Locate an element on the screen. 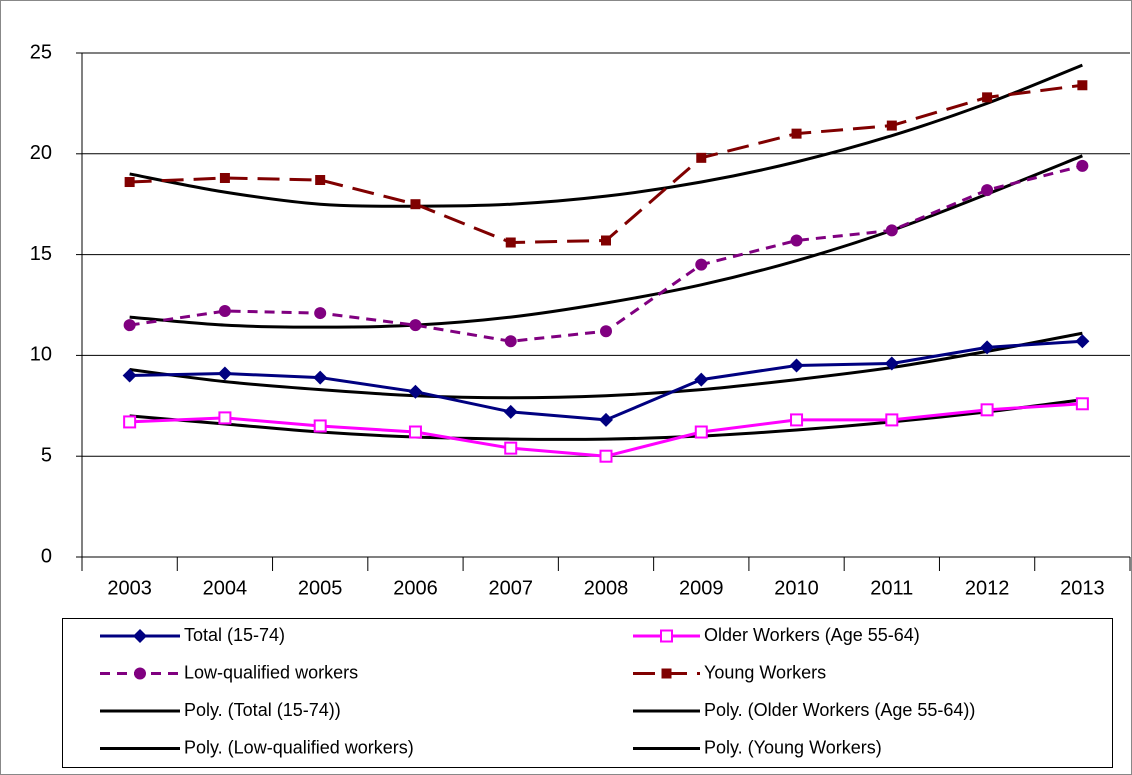 This screenshot has height=775, width=1132. y-tick-label: 10 is located at coordinates (41, 355).